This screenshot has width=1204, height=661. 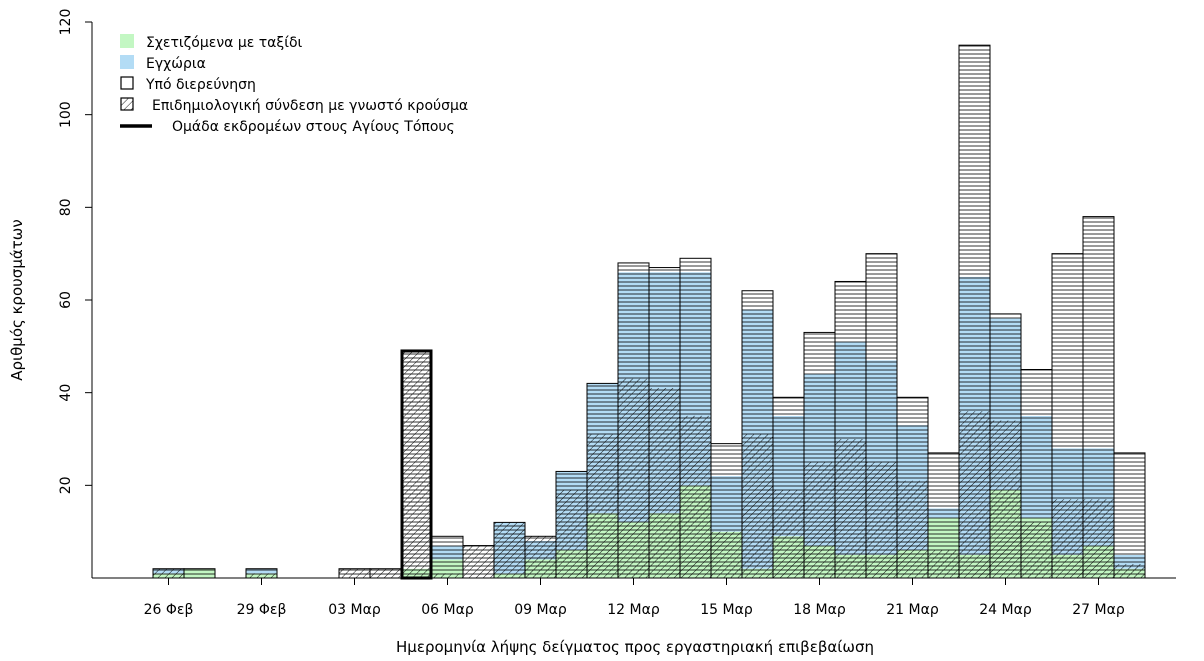 What do you see at coordinates (354, 610) in the screenshot?
I see `x-tick-label: 03 Μαρ` at bounding box center [354, 610].